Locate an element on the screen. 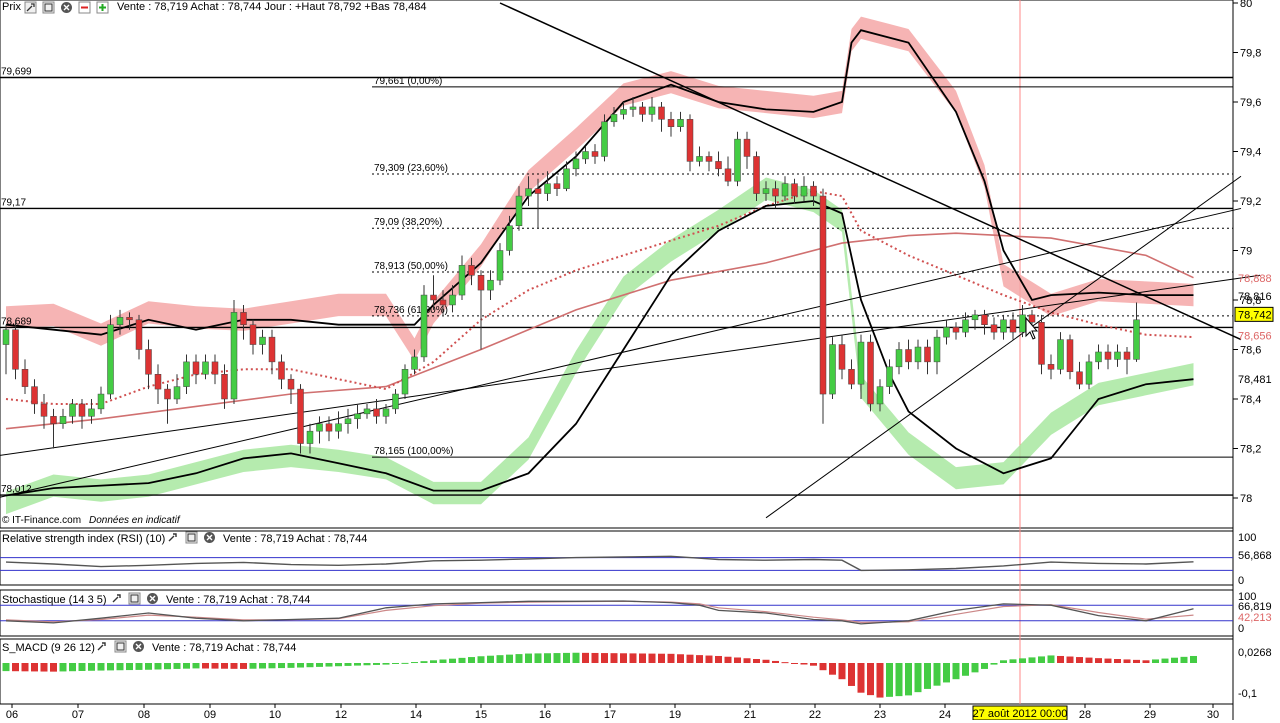 The image size is (1280, 723). stoch-window-icon is located at coordinates (134, 598).